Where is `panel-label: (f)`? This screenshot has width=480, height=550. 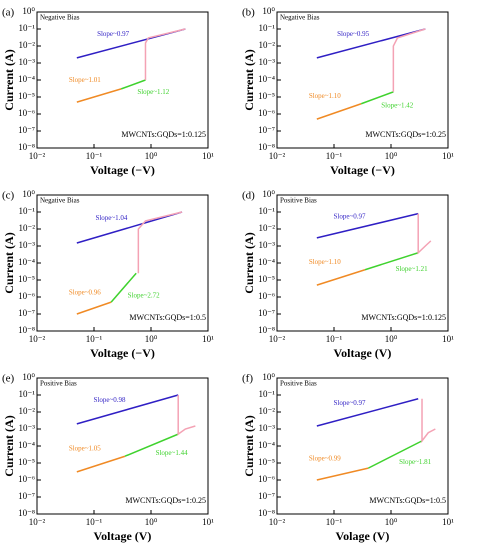
panel-label: (f) is located at coordinates (247, 379).